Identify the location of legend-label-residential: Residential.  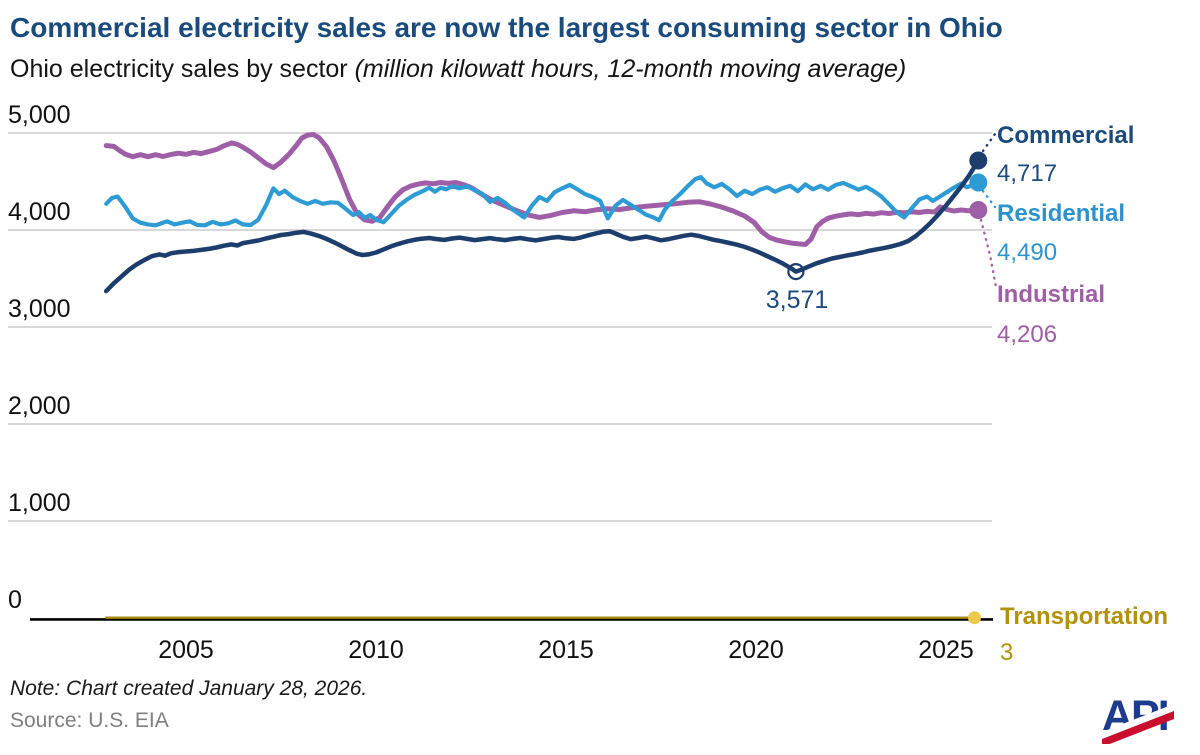
(1061, 213).